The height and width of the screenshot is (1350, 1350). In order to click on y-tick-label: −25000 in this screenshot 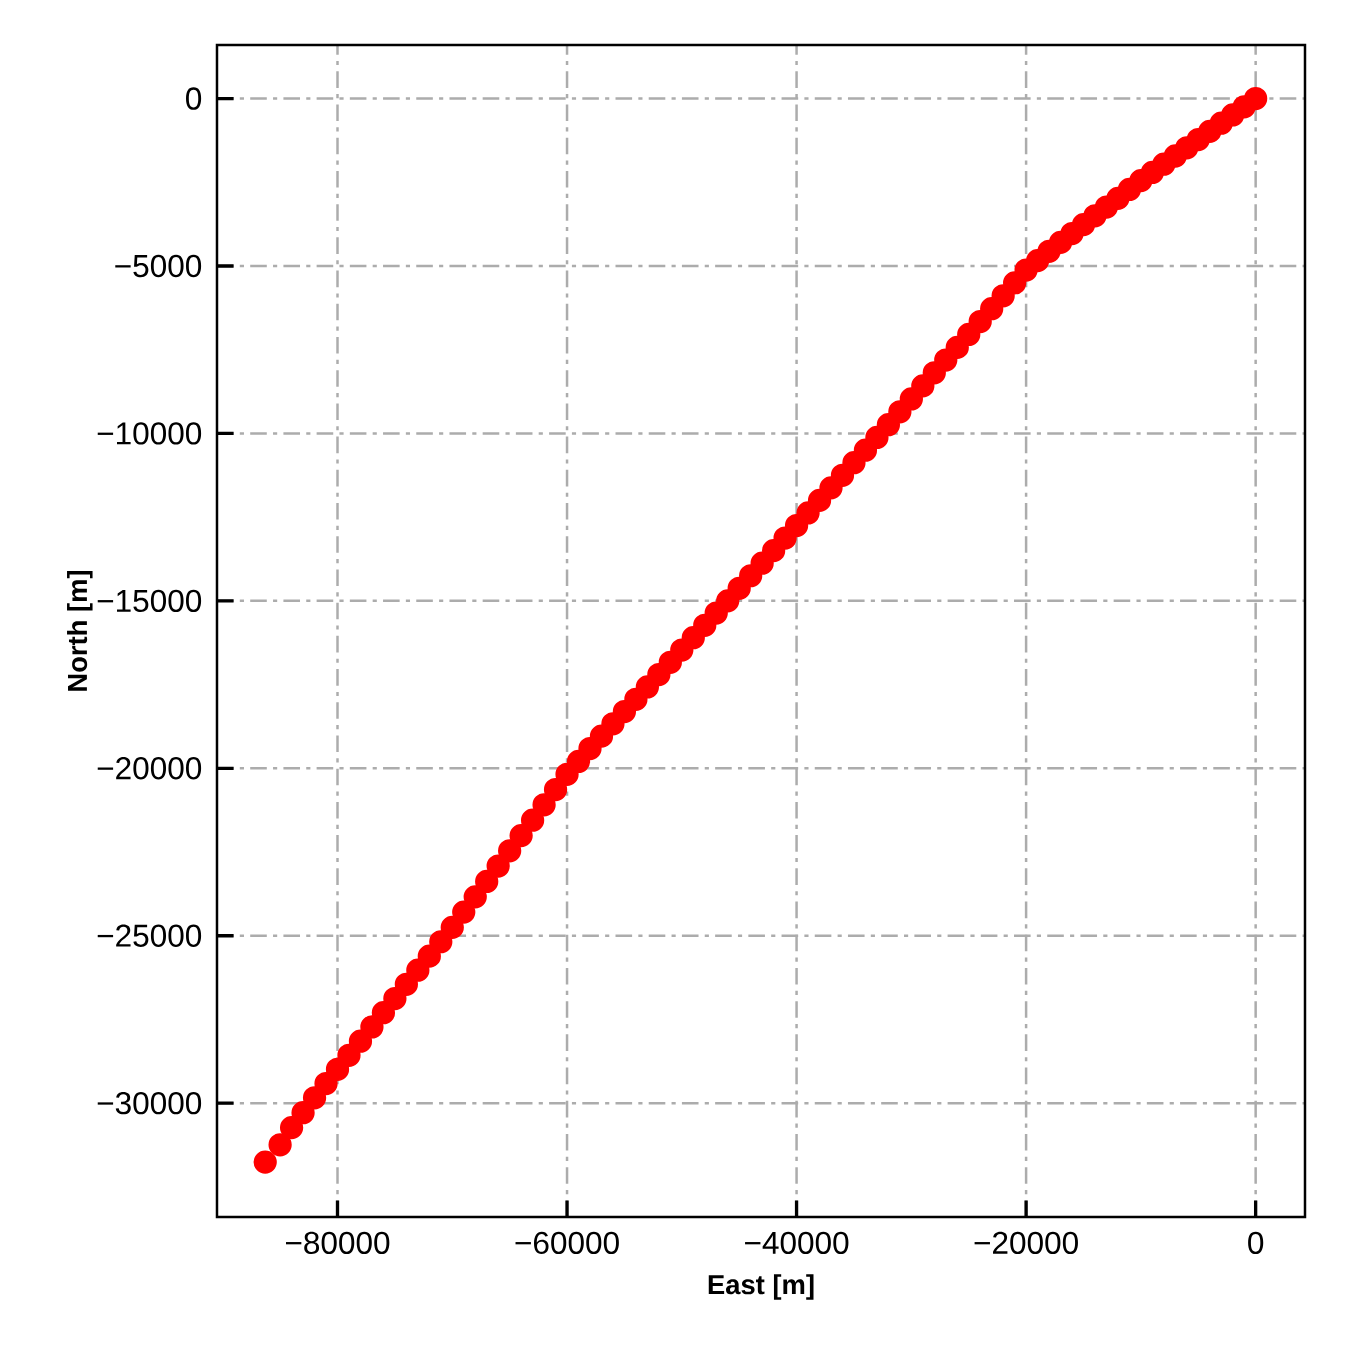, I will do `click(149, 935)`.